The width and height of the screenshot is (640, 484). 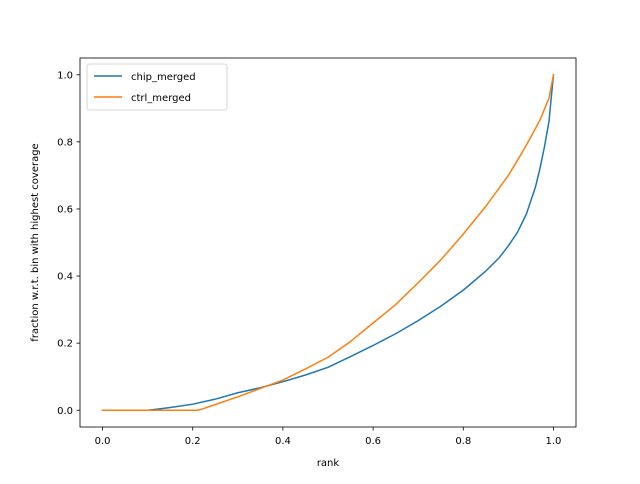 What do you see at coordinates (65, 344) in the screenshot?
I see `y-tick-label: 0.2` at bounding box center [65, 344].